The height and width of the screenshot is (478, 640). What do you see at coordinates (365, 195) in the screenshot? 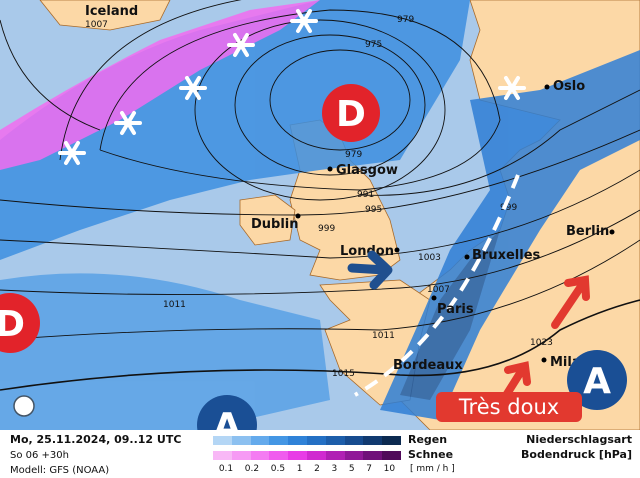
I see `svg-text: 991` at bounding box center [365, 195].